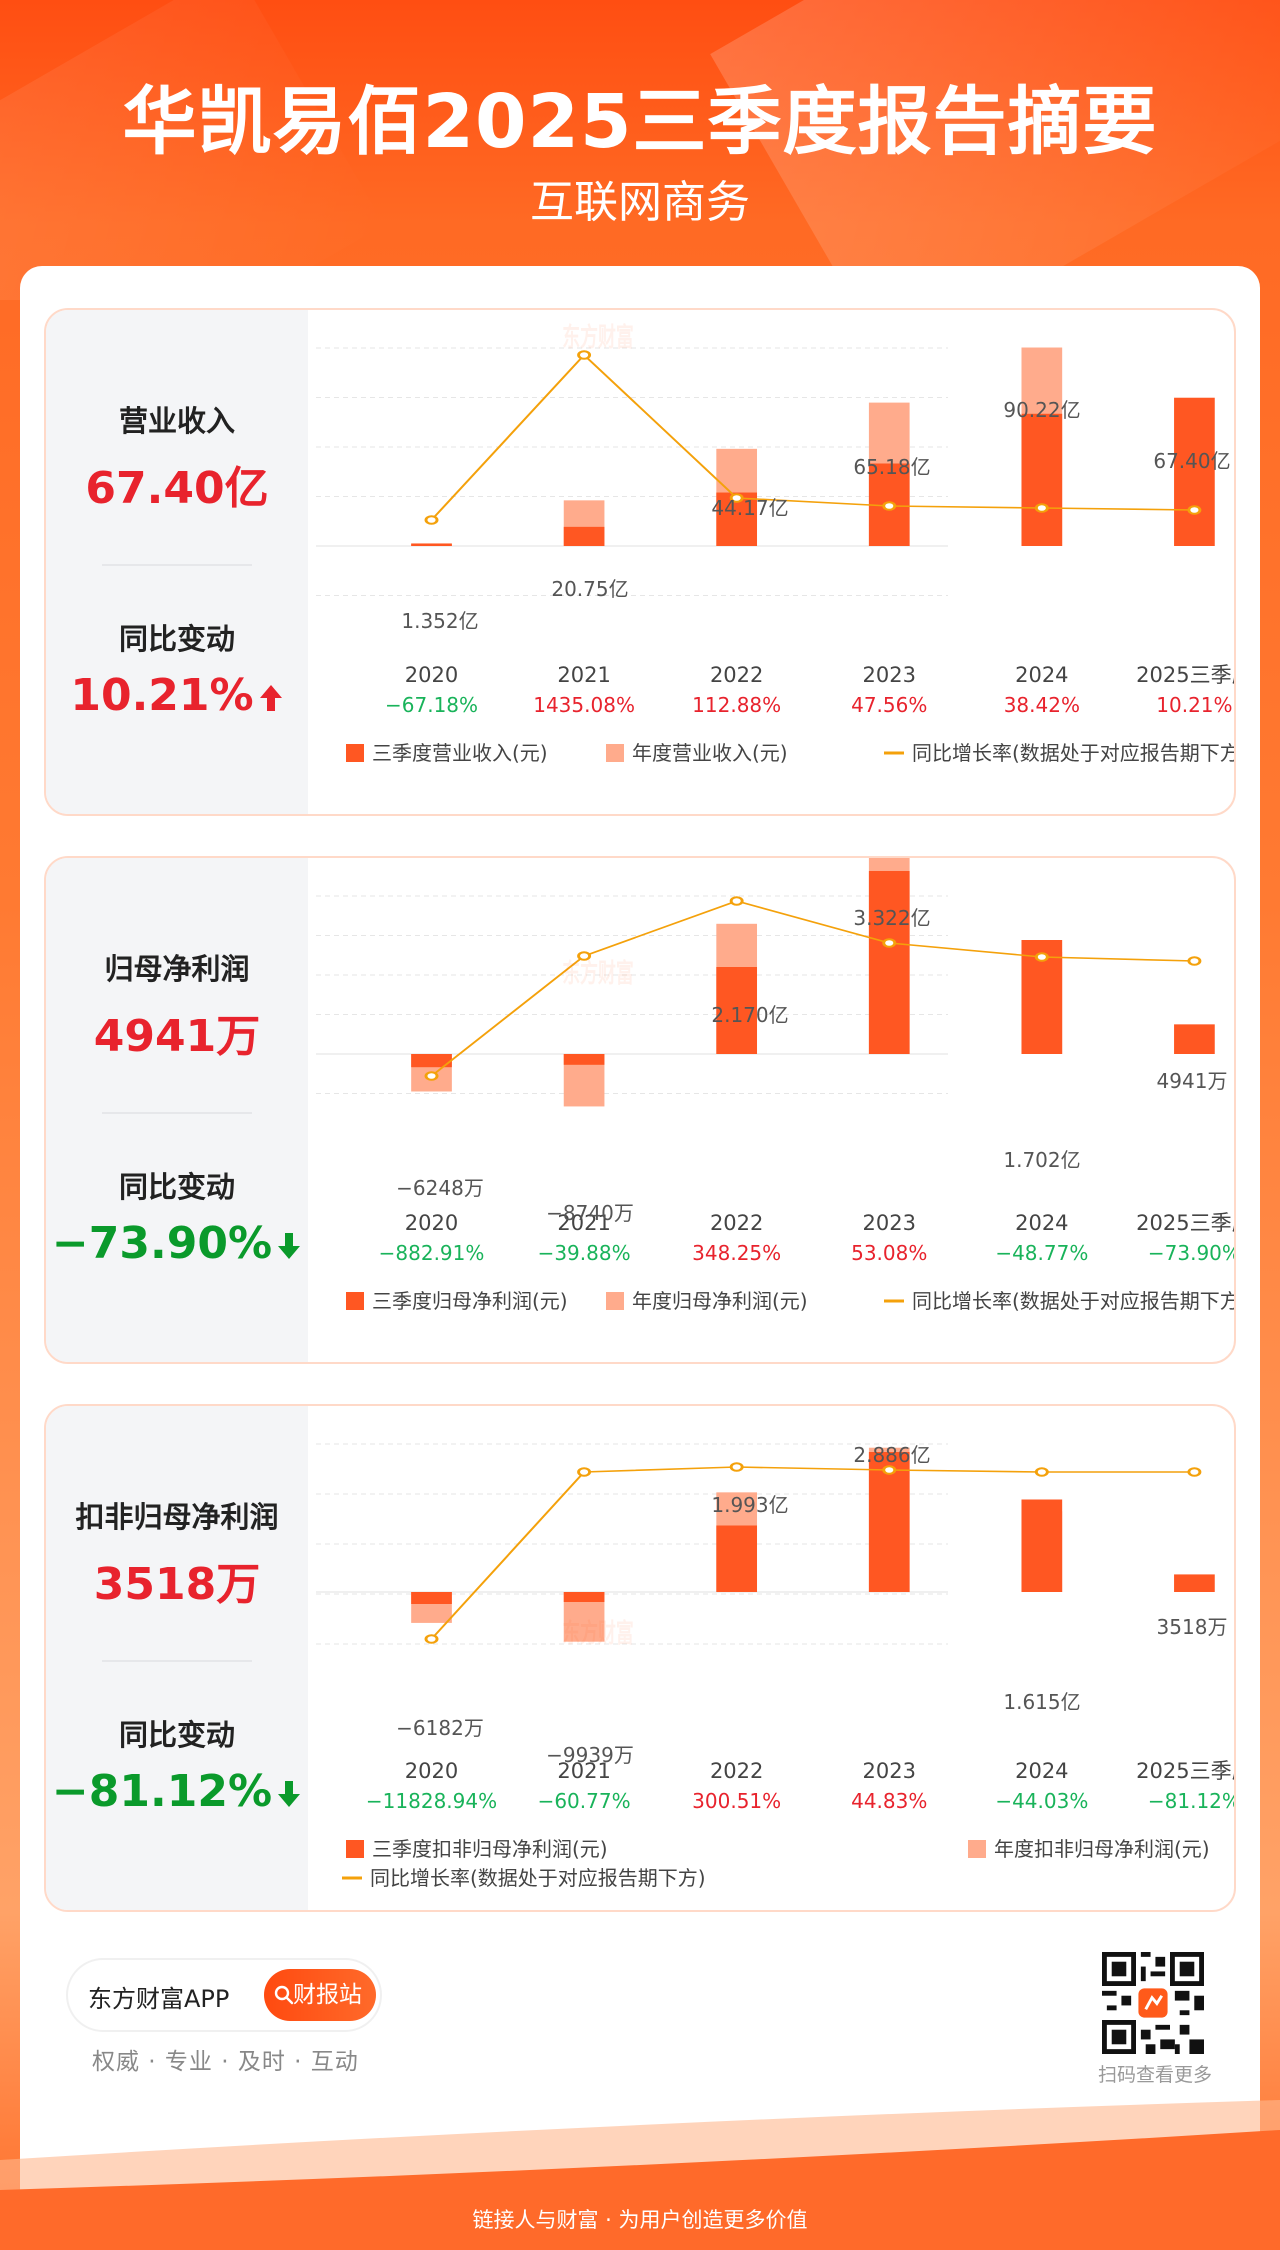 Image resolution: width=1280 pixels, height=2250 pixels. I want to click on growth-label: 53.08%, so click(889, 1253).